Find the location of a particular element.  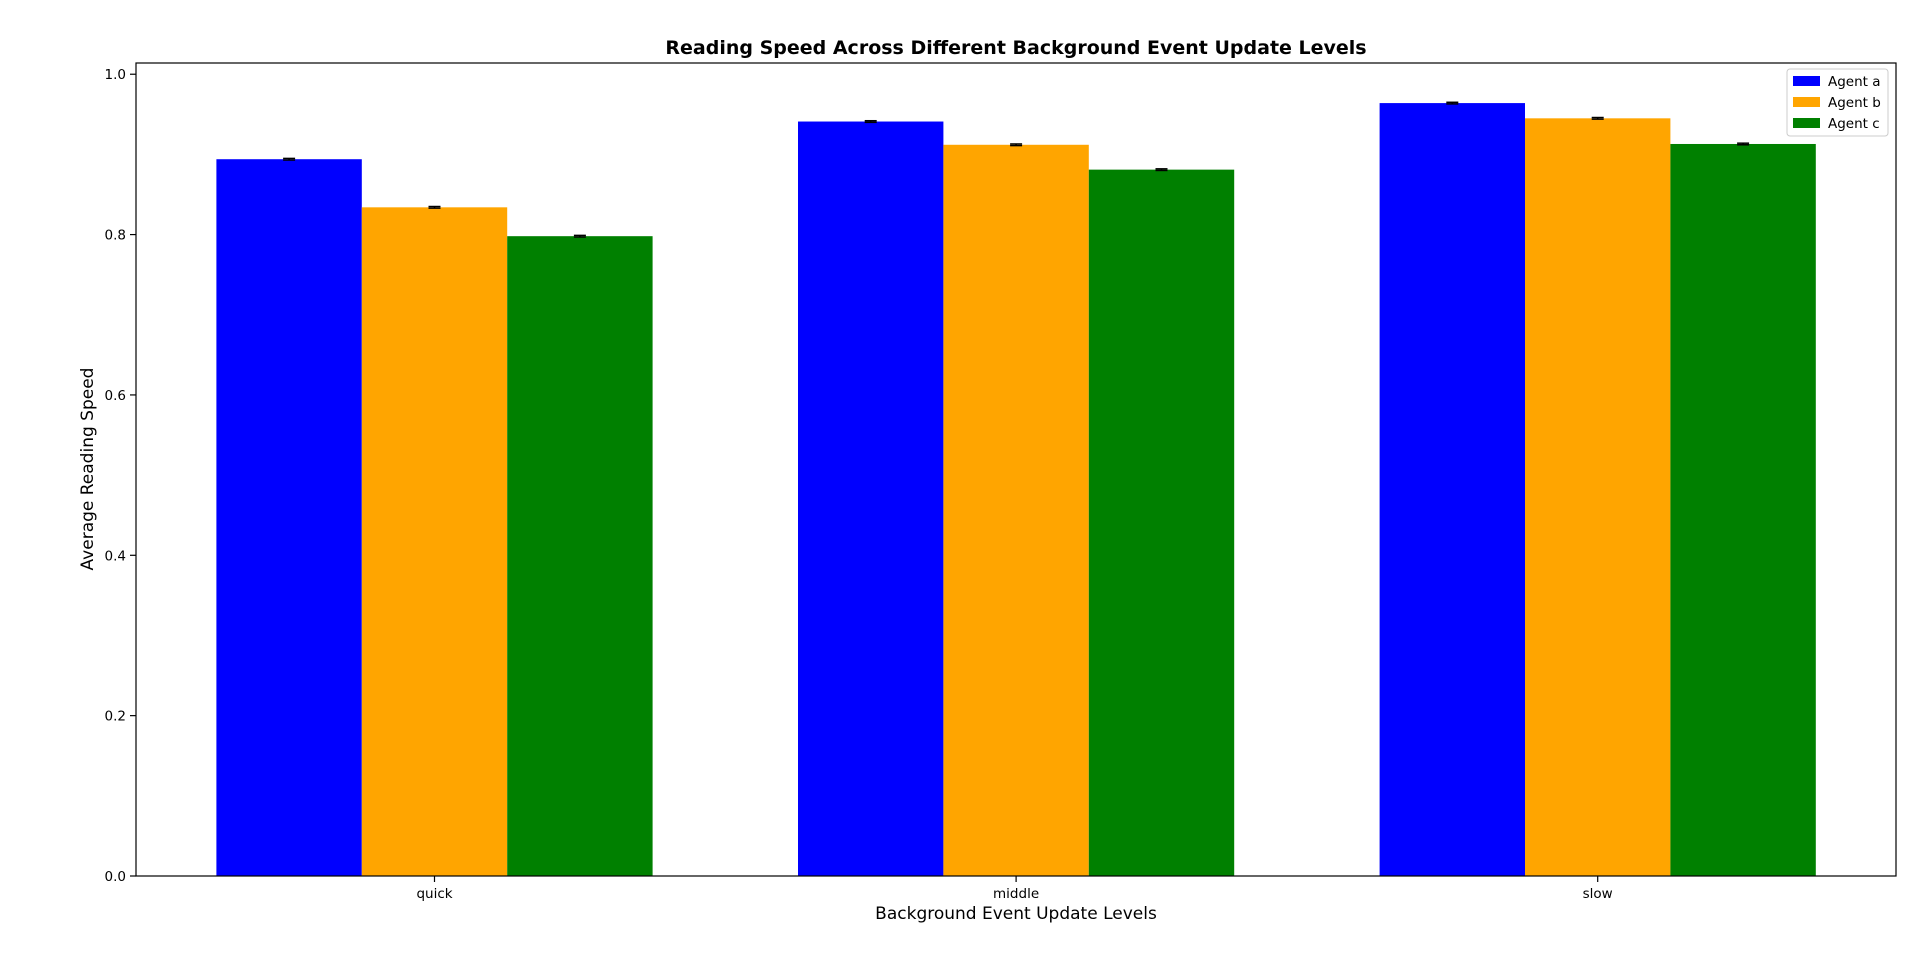

x-tick-label-slow: slow is located at coordinates (1598, 894).